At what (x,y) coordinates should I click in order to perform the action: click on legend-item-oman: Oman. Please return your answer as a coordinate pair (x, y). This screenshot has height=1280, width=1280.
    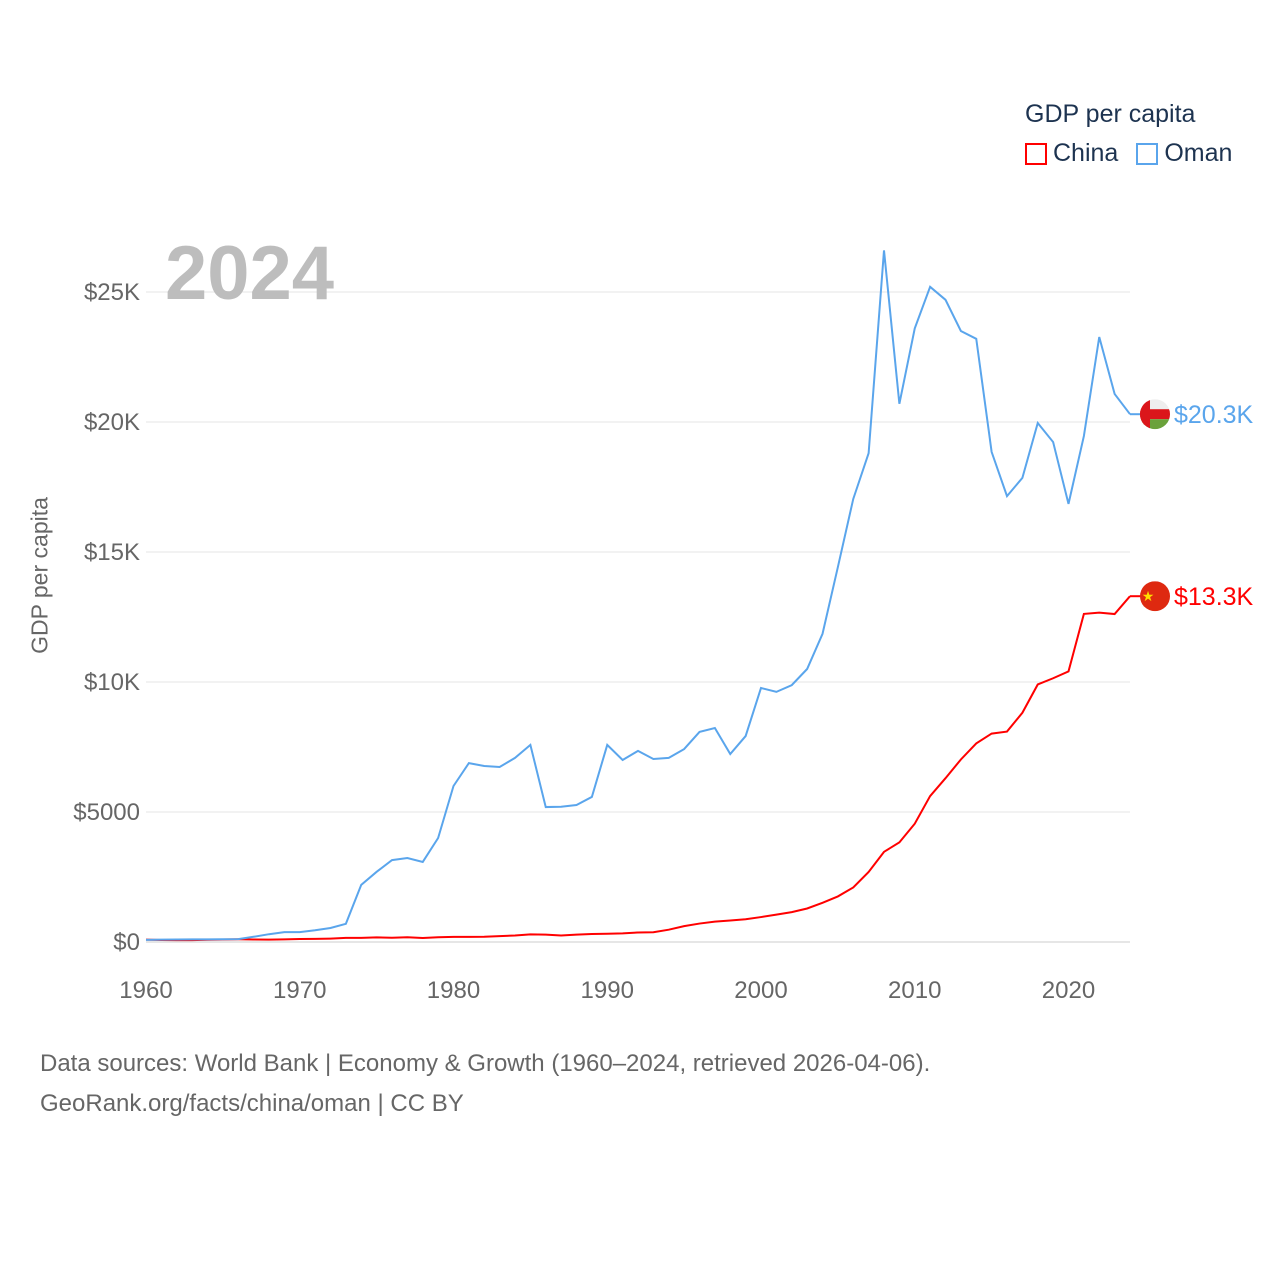
    Looking at the image, I should click on (1184, 153).